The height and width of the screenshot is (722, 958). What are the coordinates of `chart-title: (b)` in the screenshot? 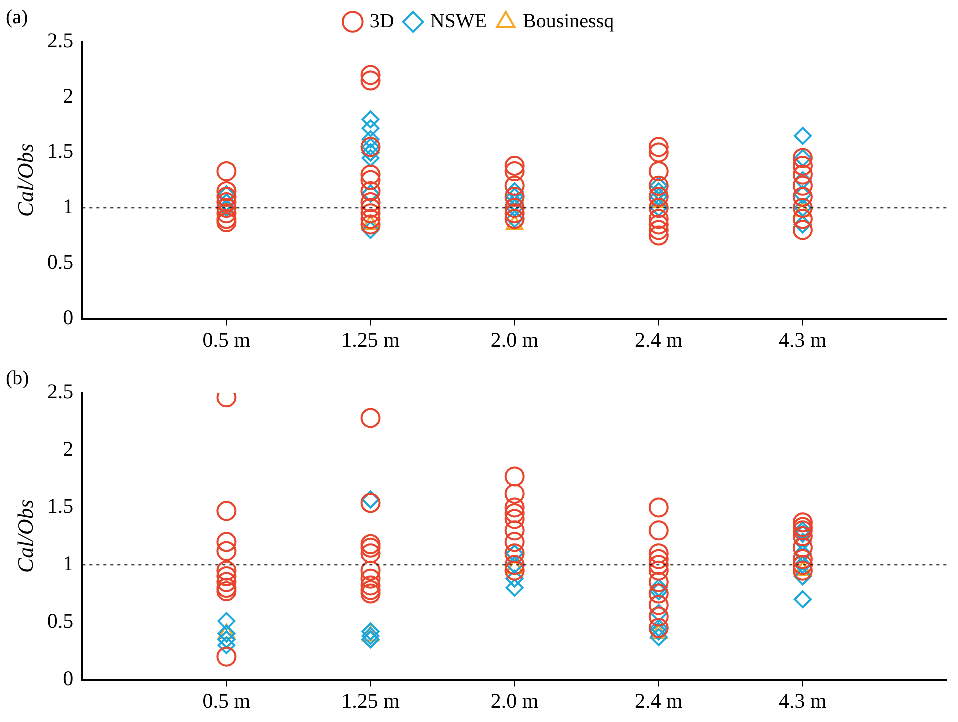 It's located at (18, 378).